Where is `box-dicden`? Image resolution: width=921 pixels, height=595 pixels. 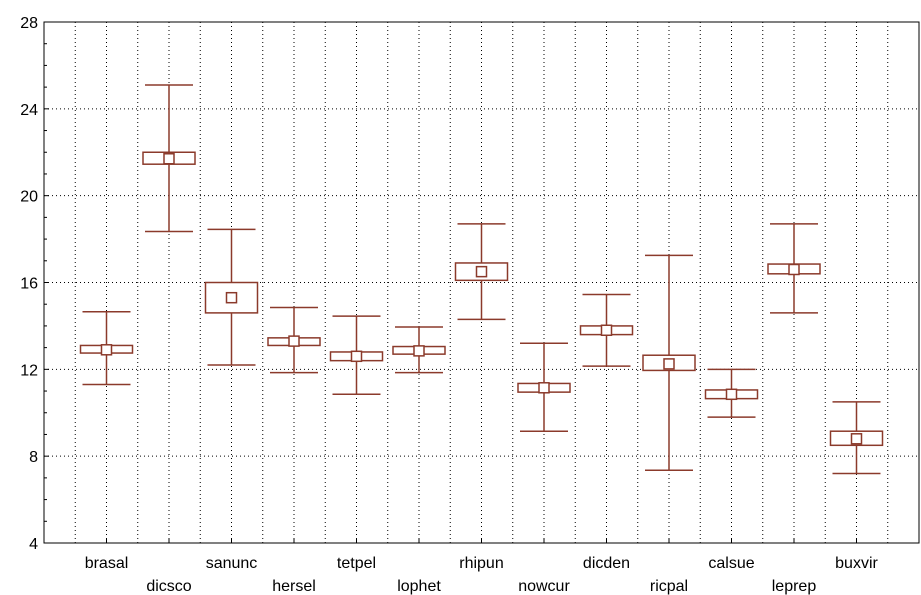
box-dicden is located at coordinates (606, 330).